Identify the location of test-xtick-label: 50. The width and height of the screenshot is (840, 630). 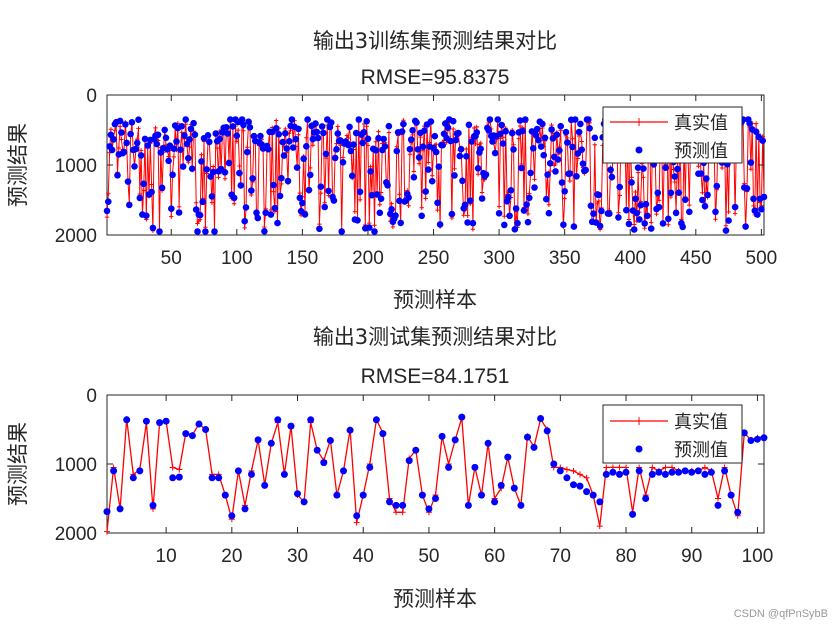
(428, 556).